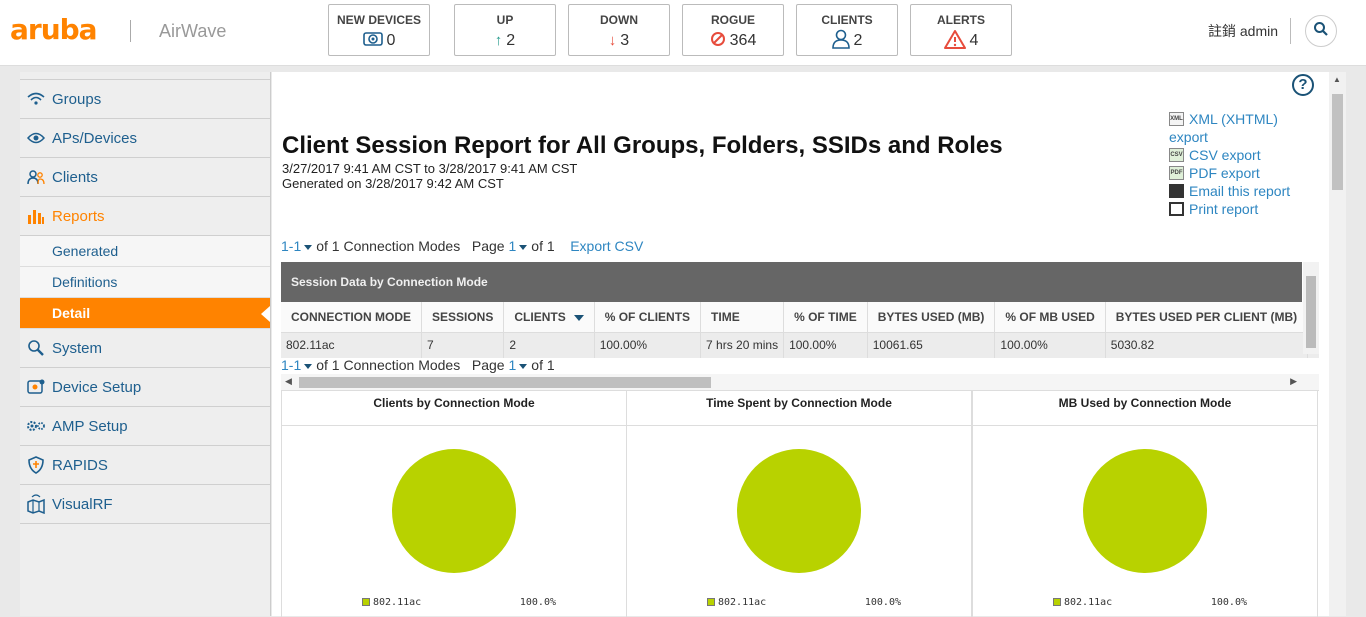 Image resolution: width=1366 pixels, height=617 pixels. I want to click on table-cell: 7 hrs 20 mins, so click(742, 345).